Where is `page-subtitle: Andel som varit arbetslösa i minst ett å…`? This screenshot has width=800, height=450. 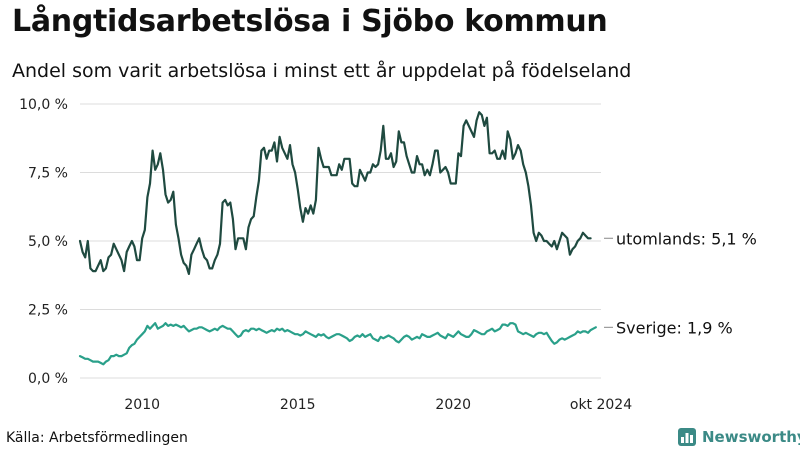 page-subtitle: Andel som varit arbetslösa i minst ett å… is located at coordinates (322, 71).